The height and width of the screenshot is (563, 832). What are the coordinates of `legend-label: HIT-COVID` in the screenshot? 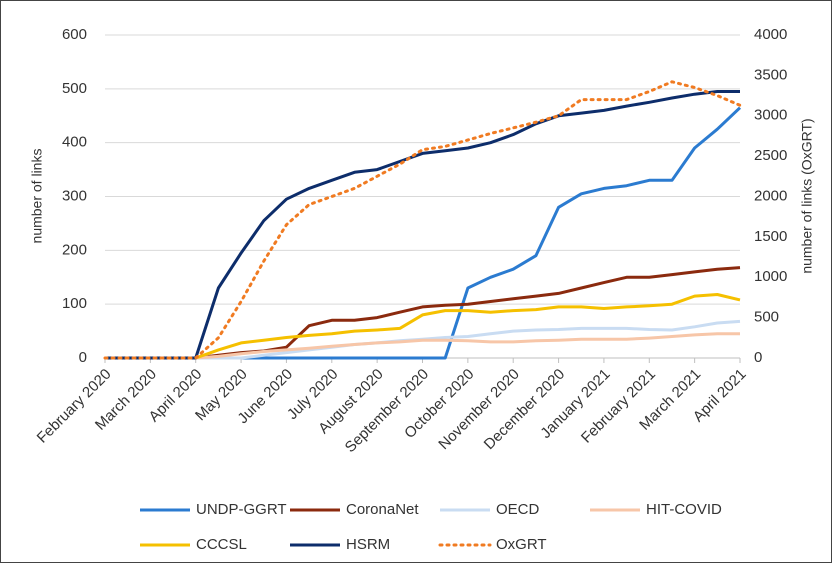 It's located at (684, 509).